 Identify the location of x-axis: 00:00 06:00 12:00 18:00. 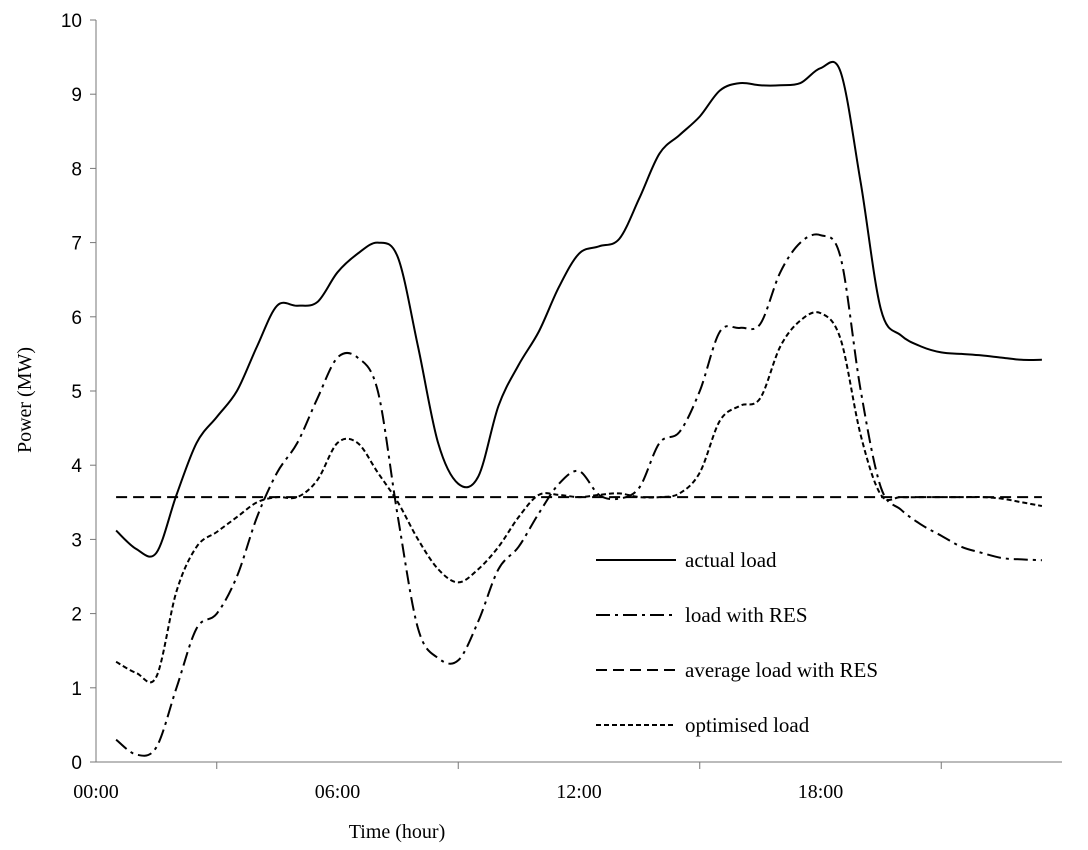
(567, 782).